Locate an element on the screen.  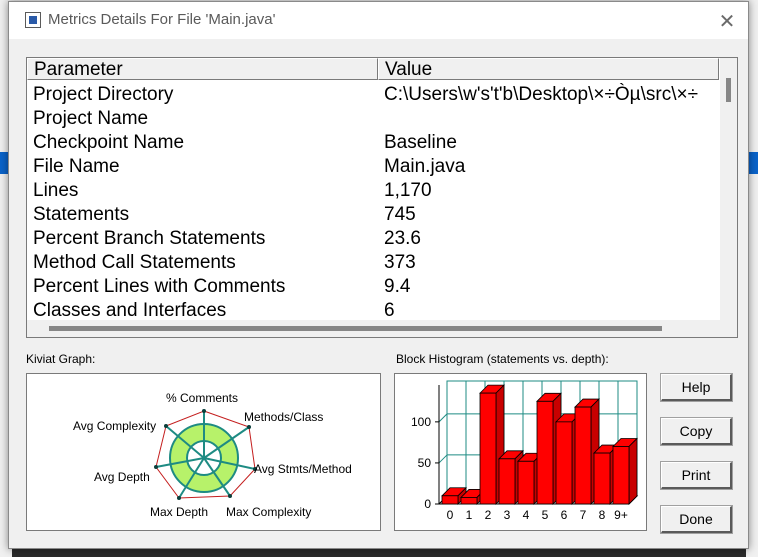
param-cell: Percent Lines with Comments is located at coordinates (159, 286).